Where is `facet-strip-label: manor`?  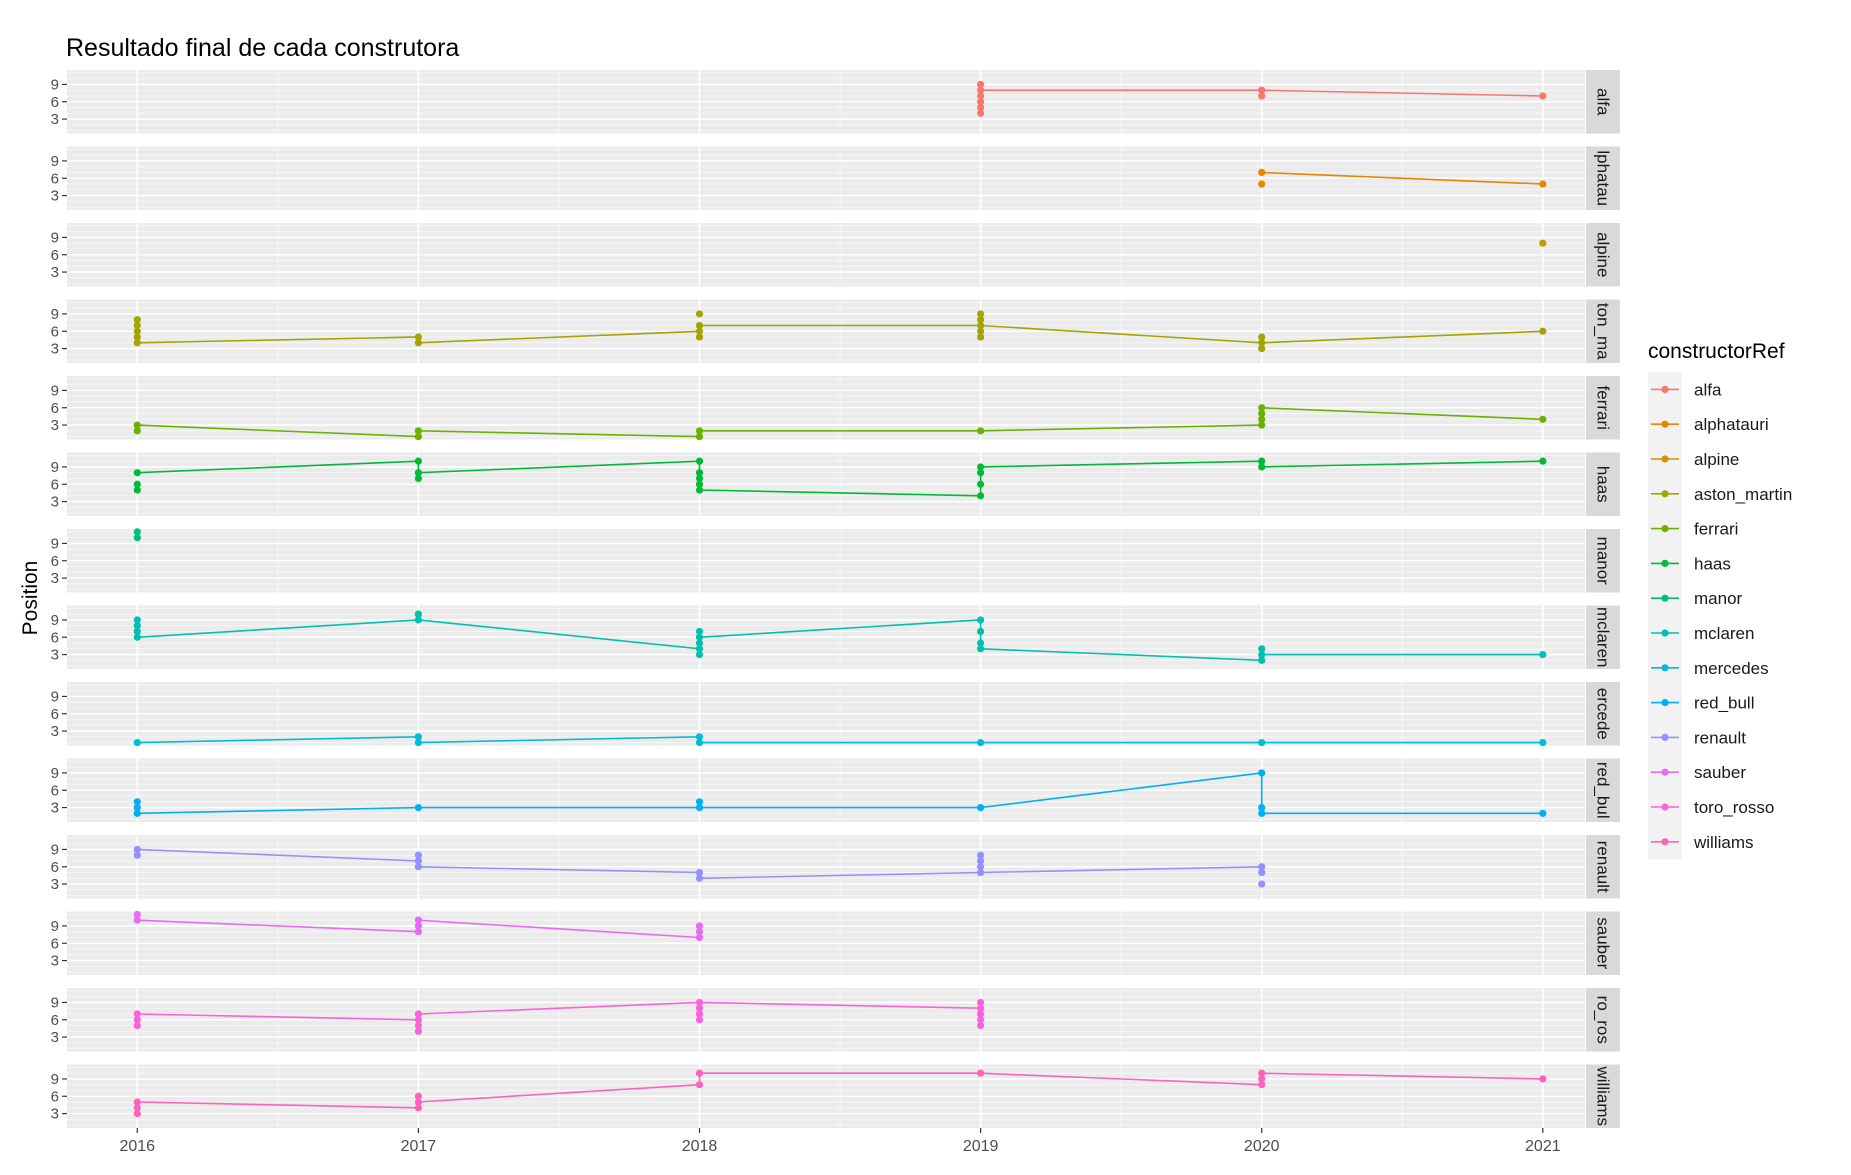
facet-strip-label: manor is located at coordinates (1603, 561).